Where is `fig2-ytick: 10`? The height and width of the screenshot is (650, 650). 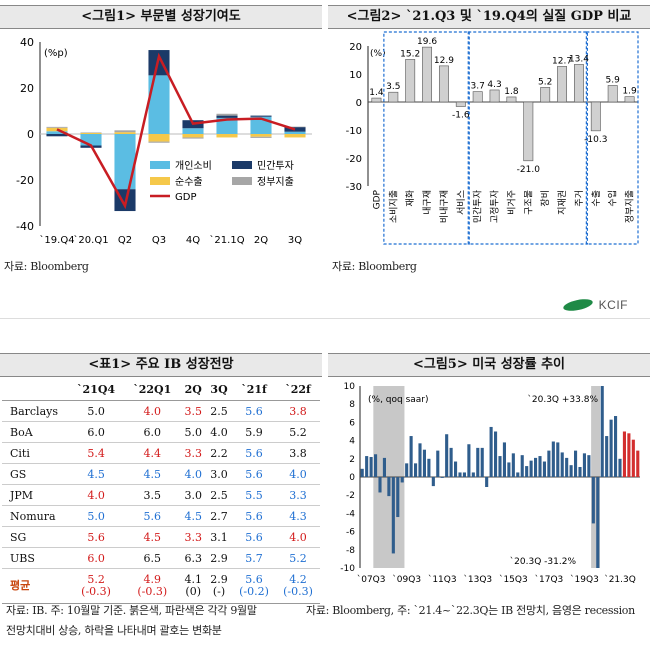
fig2-ytick: 10 is located at coordinates (355, 75).